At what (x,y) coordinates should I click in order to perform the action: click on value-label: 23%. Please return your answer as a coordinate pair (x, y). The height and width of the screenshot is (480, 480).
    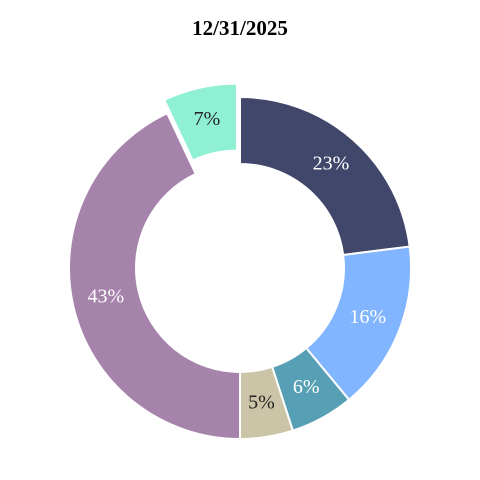
    Looking at the image, I should click on (331, 163).